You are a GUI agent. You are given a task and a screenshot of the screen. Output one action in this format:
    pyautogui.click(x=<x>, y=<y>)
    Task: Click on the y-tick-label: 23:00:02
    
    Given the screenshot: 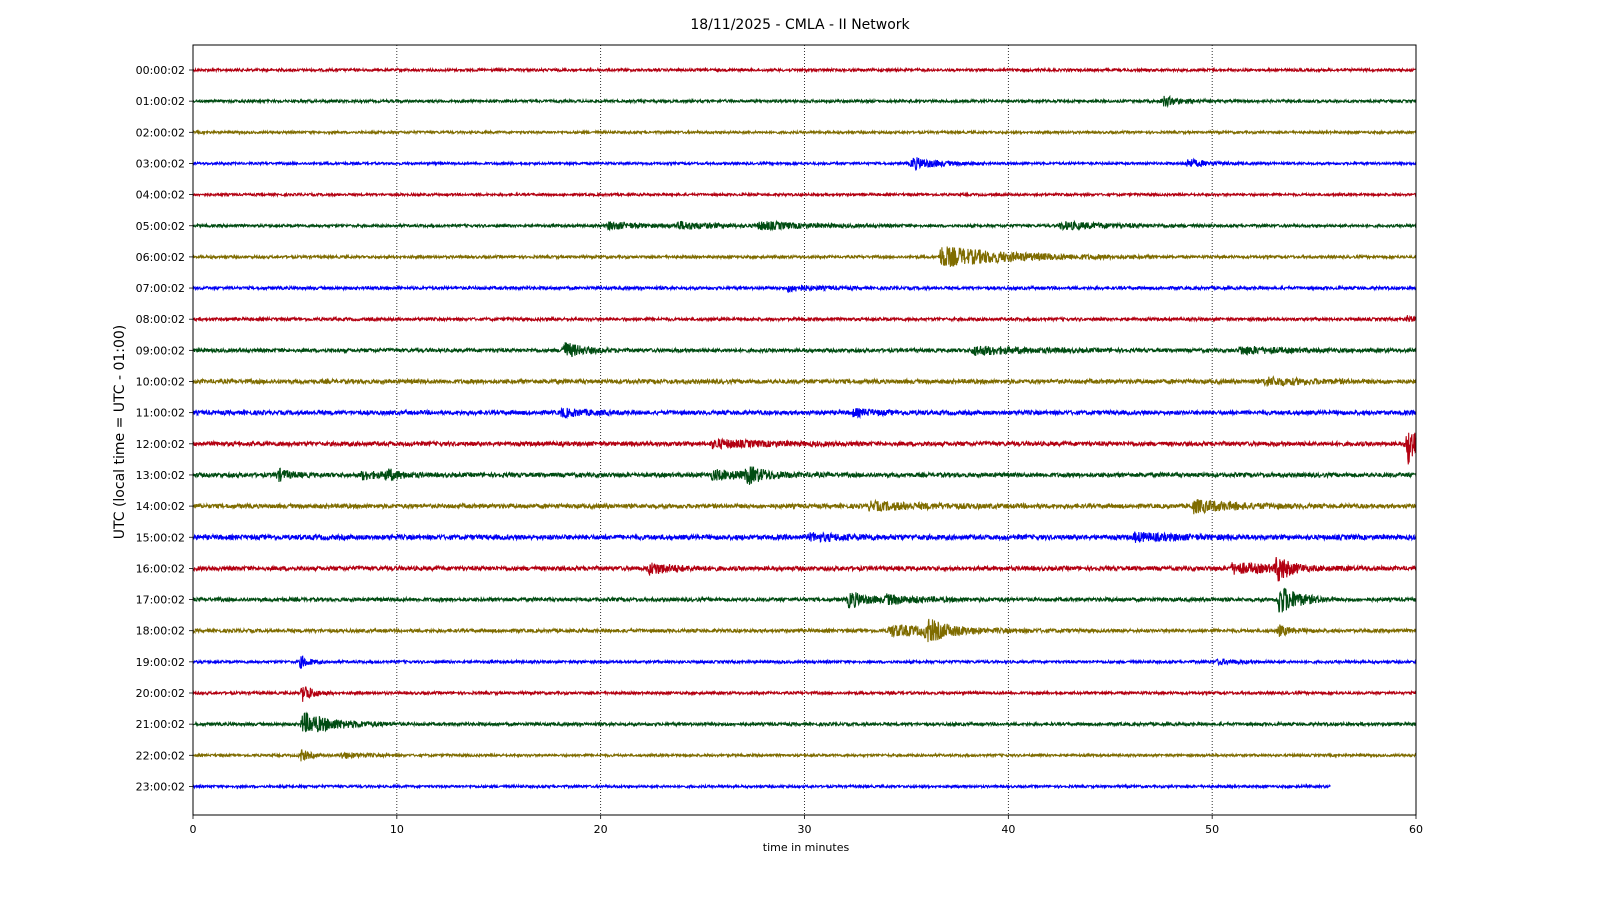 What is the action you would take?
    pyautogui.click(x=160, y=786)
    